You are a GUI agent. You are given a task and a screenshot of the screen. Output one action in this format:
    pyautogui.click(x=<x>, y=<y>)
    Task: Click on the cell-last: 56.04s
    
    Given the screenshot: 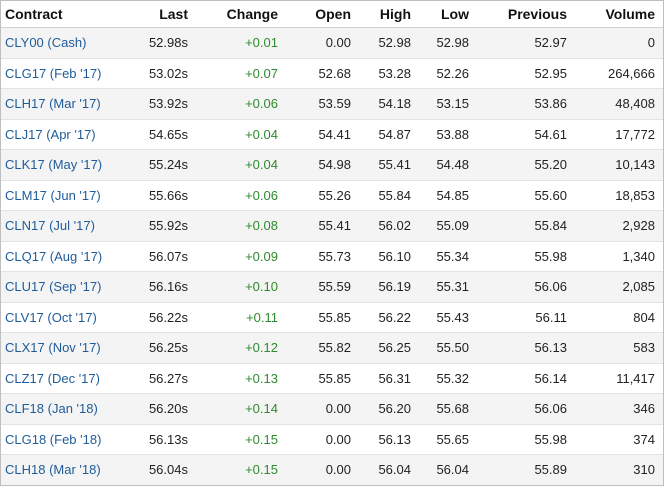 What is the action you would take?
    pyautogui.click(x=163, y=469)
    